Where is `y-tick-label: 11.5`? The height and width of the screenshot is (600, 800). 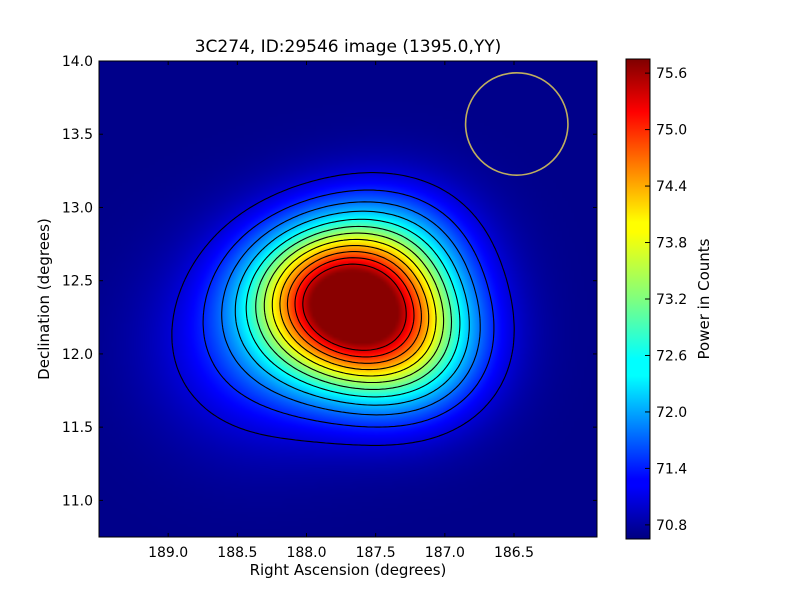
y-tick-label: 11.5 is located at coordinates (77, 428).